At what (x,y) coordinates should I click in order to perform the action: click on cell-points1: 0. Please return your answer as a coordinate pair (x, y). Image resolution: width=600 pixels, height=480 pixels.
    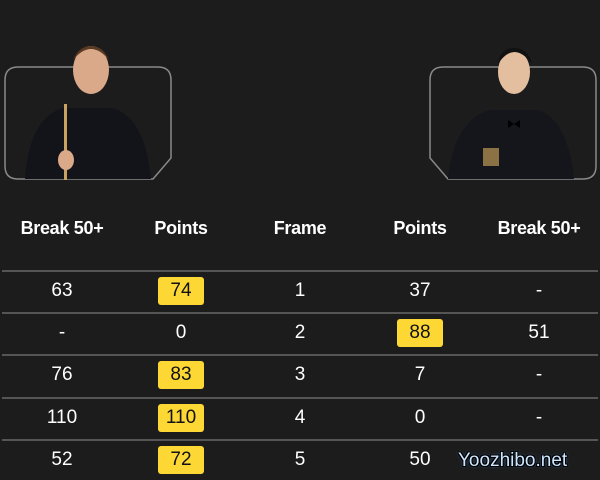
    Looking at the image, I should click on (181, 333).